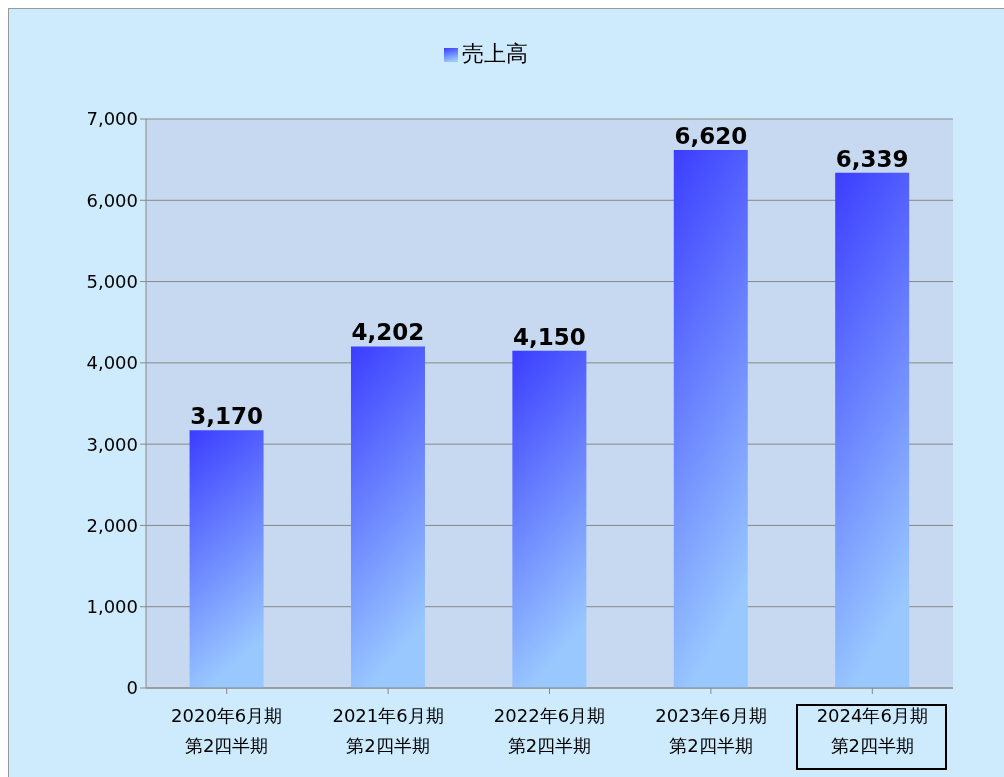  Describe the element at coordinates (388, 730) in the screenshot. I see `x-tick-label: 2021年6月期第2四半期` at that location.